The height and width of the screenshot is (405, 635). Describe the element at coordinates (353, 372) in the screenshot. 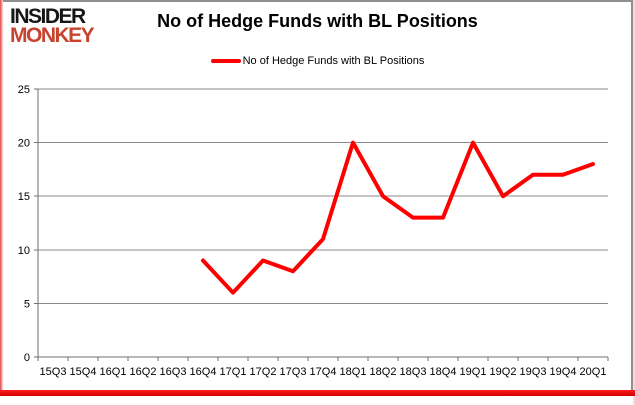

I see `x-axis-label: 18Q1` at that location.